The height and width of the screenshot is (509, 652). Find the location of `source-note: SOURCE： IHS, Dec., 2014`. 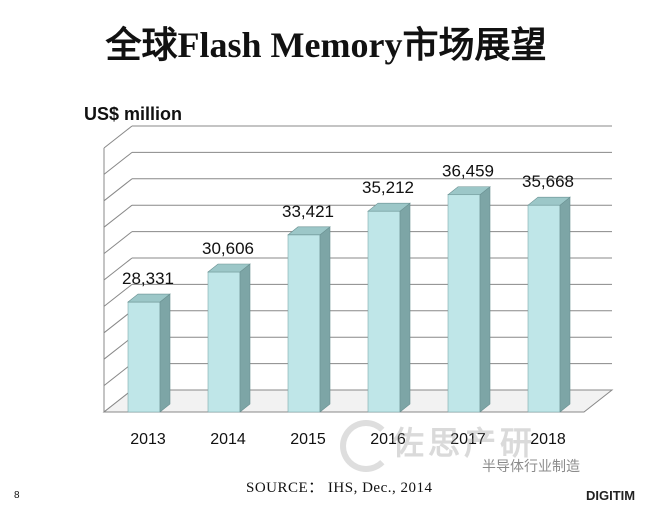

source-note: SOURCE： IHS, Dec., 2014 is located at coordinates (339, 488).